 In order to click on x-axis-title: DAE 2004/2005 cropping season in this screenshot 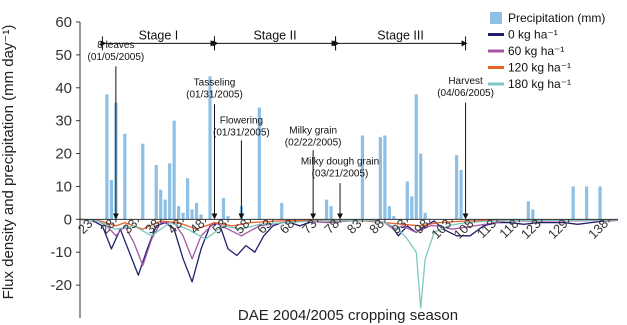, I will do `click(348, 315)`.